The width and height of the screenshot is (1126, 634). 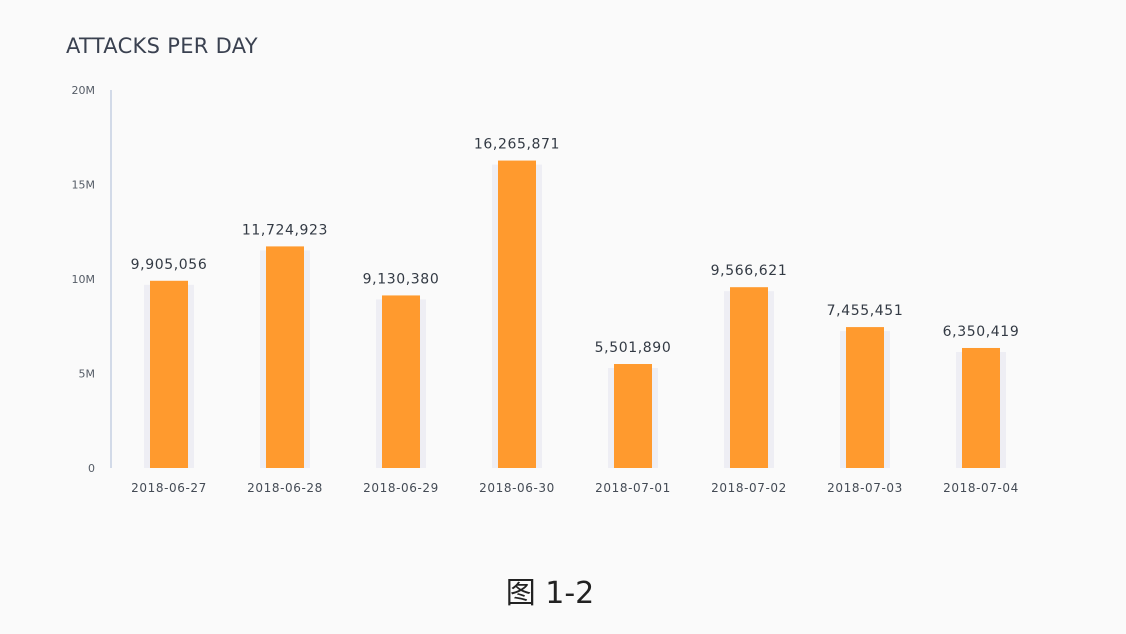 I want to click on bar-value-label: 11,724,923, so click(x=285, y=230).